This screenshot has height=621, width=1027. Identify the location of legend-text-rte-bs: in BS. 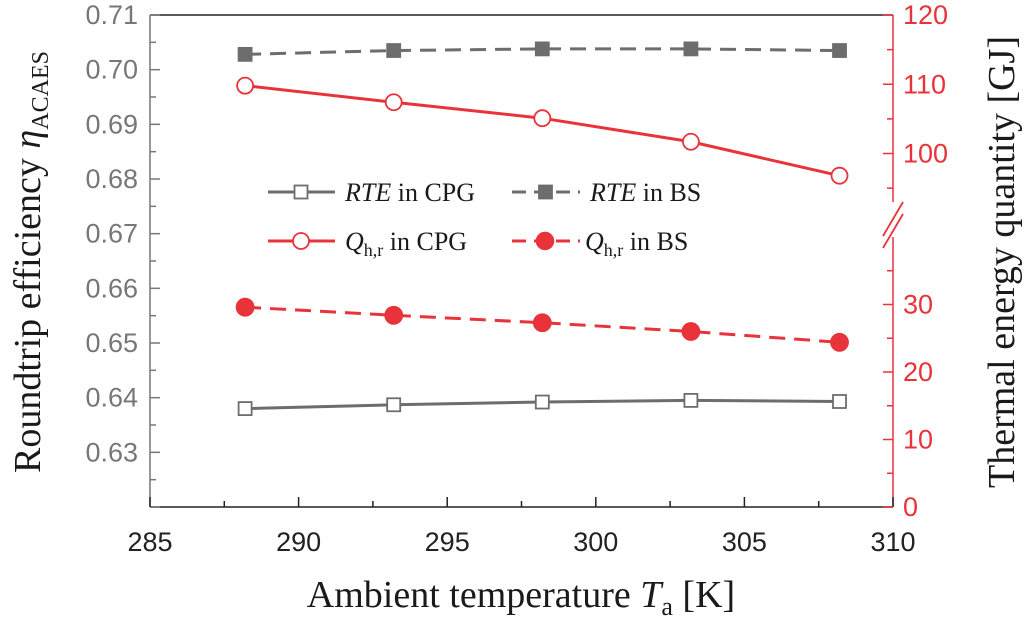
(668, 192).